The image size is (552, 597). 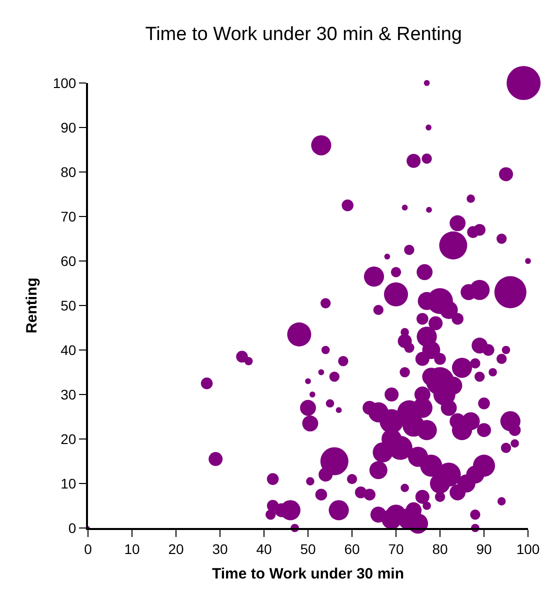 What do you see at coordinates (220, 548) in the screenshot?
I see `x-tick-label: 30` at bounding box center [220, 548].